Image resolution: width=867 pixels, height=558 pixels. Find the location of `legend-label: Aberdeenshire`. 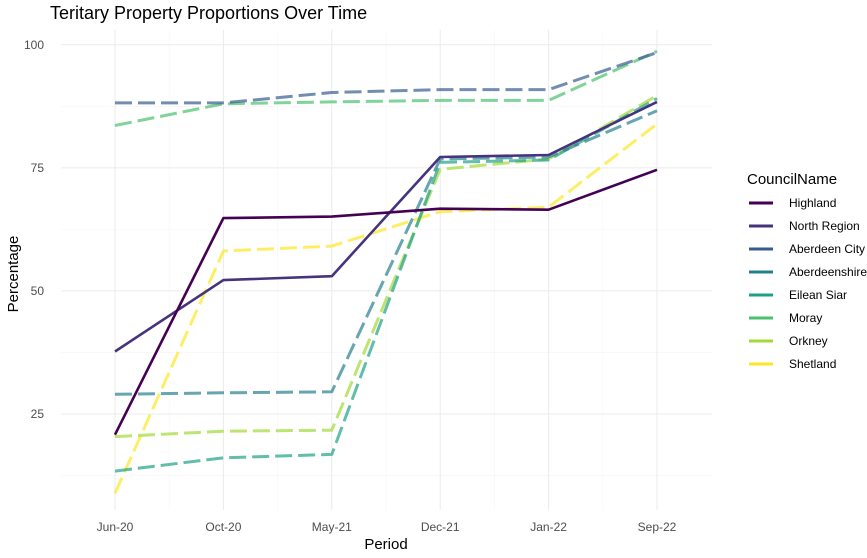

legend-label: Aberdeenshire is located at coordinates (828, 272).